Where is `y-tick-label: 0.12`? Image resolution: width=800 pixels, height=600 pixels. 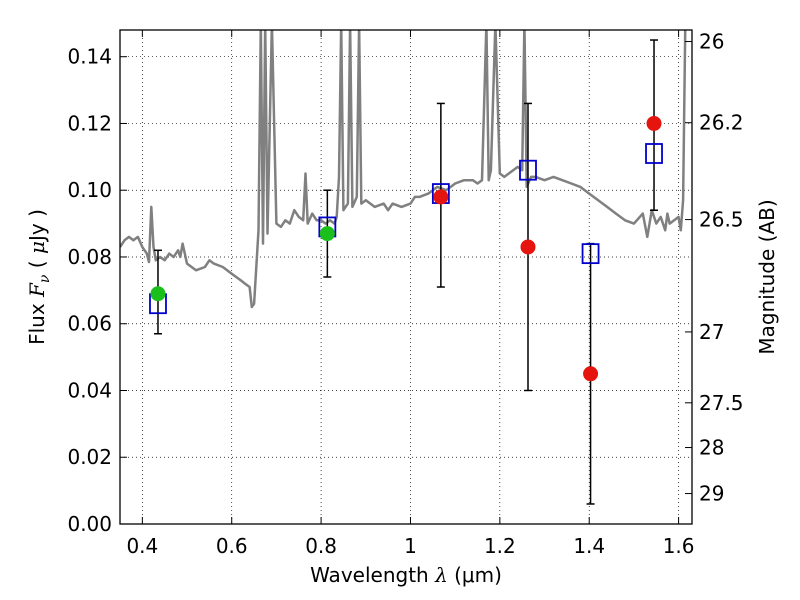
y-tick-label: 0.12 is located at coordinates (89, 123).